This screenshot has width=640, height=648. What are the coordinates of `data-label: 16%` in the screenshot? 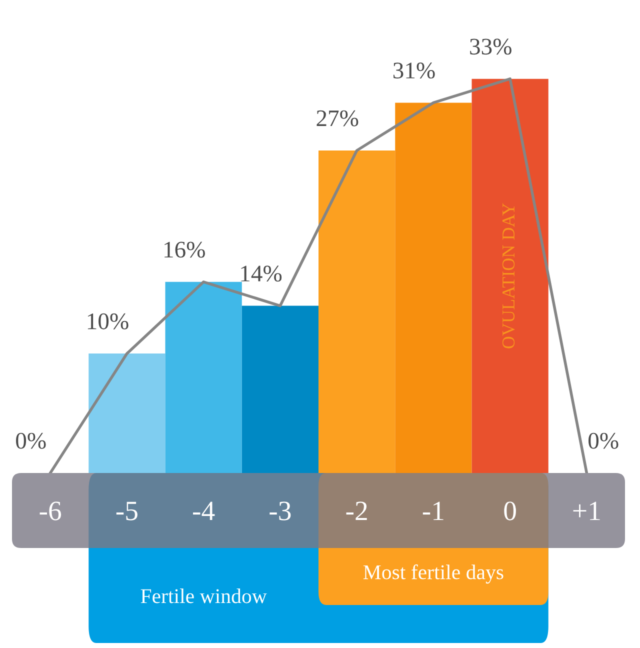 It's located at (184, 250).